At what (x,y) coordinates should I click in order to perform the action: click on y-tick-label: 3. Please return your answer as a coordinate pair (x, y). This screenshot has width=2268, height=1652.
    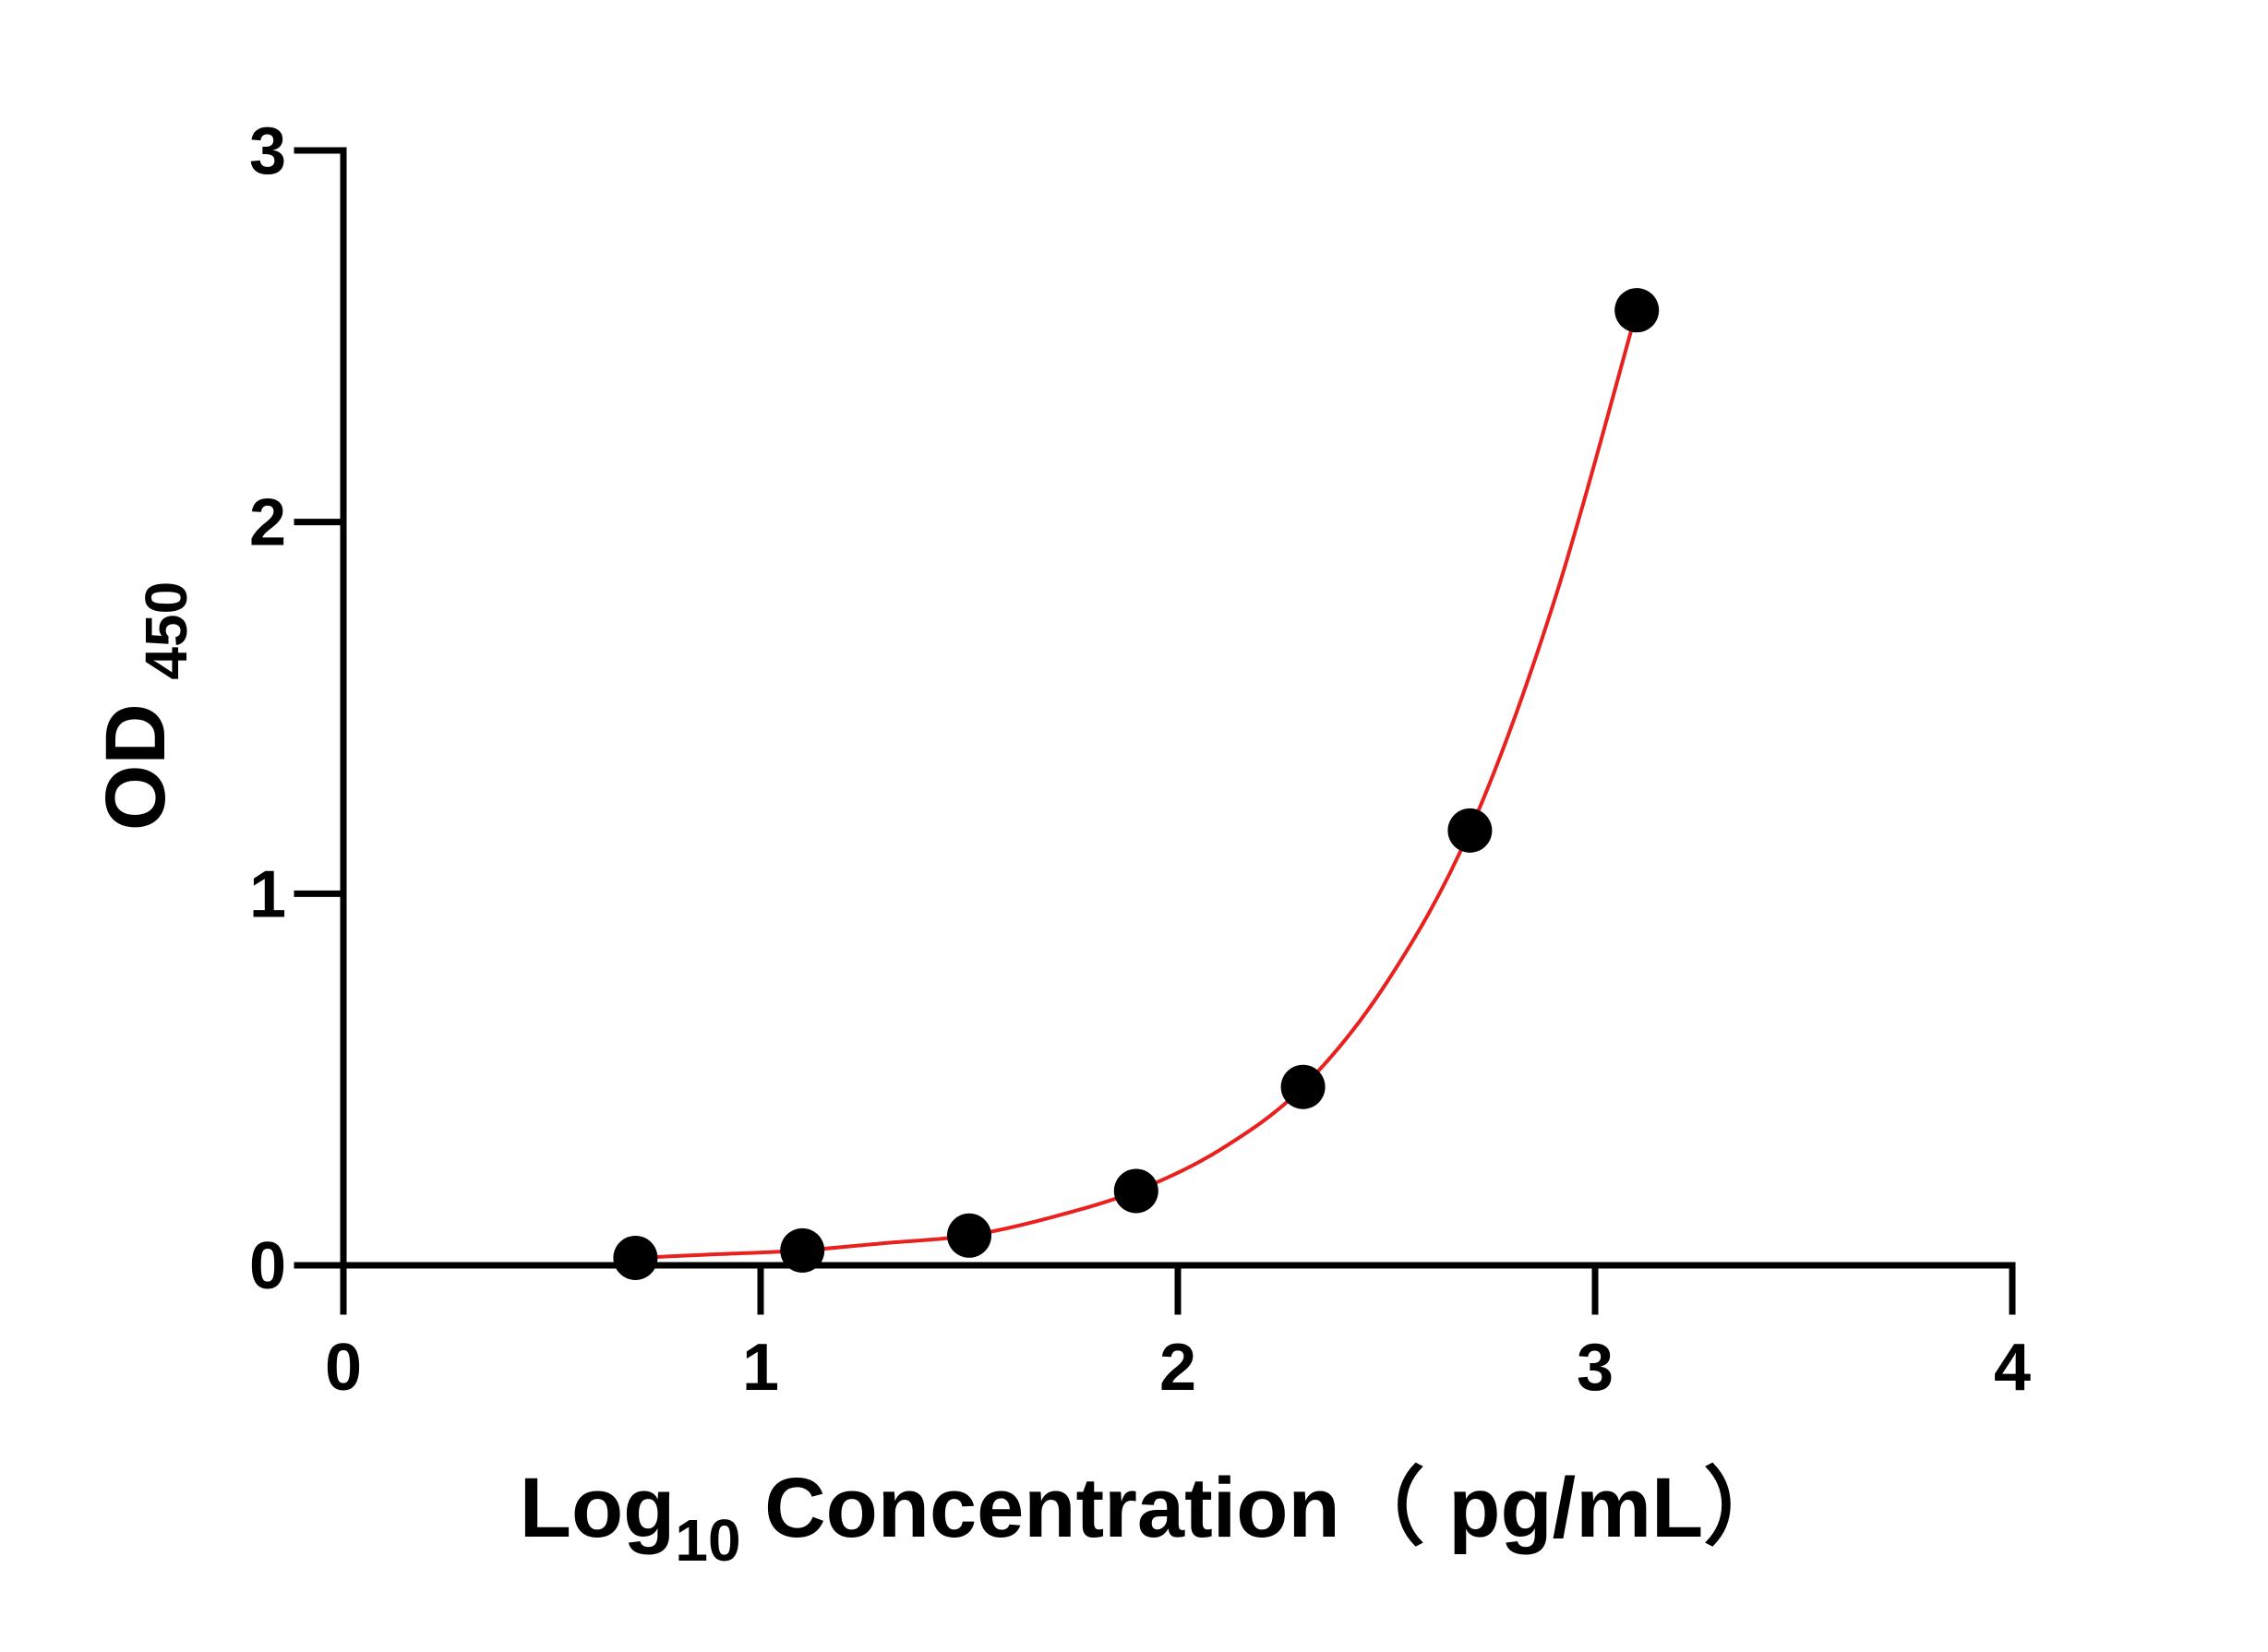
    Looking at the image, I should click on (267, 151).